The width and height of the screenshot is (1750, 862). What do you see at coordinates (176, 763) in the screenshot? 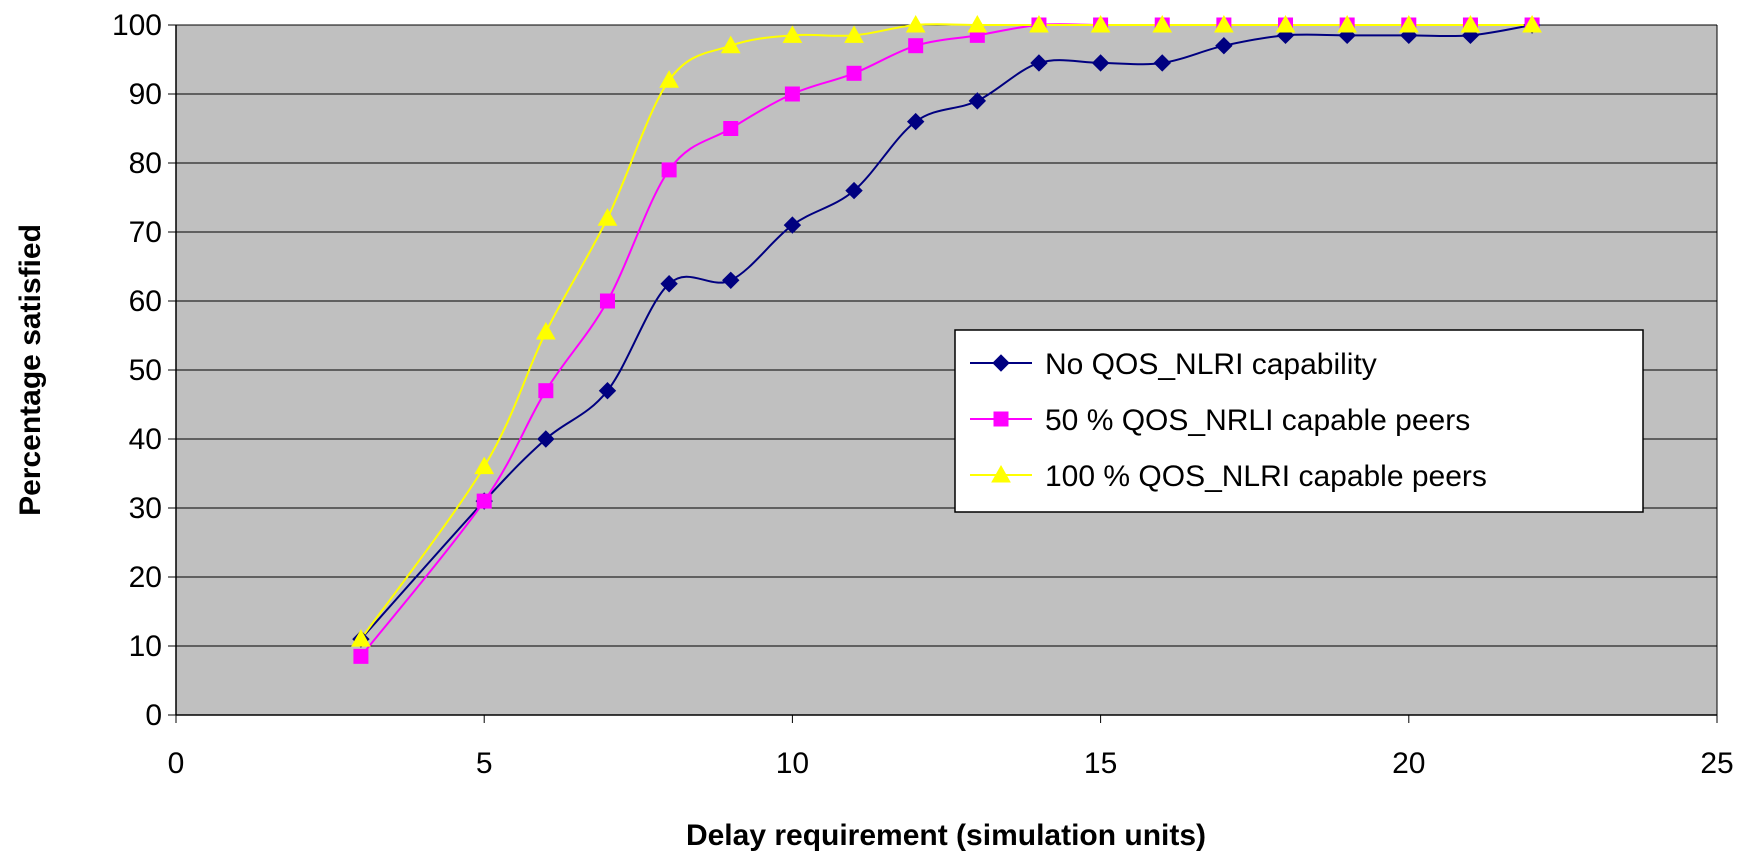
I see `x-tick-label: 0` at bounding box center [176, 763].